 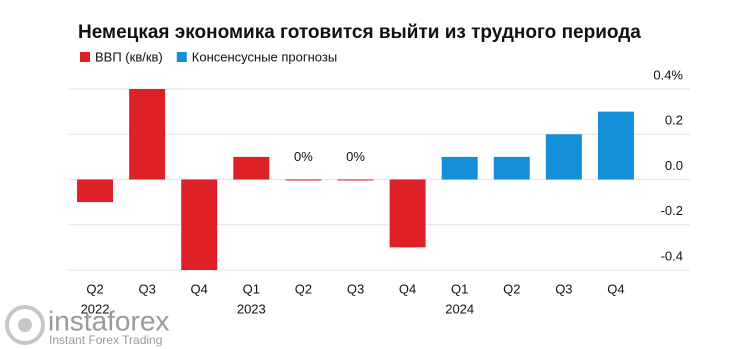 I want to click on x-year-label: 2022, so click(x=95, y=308).